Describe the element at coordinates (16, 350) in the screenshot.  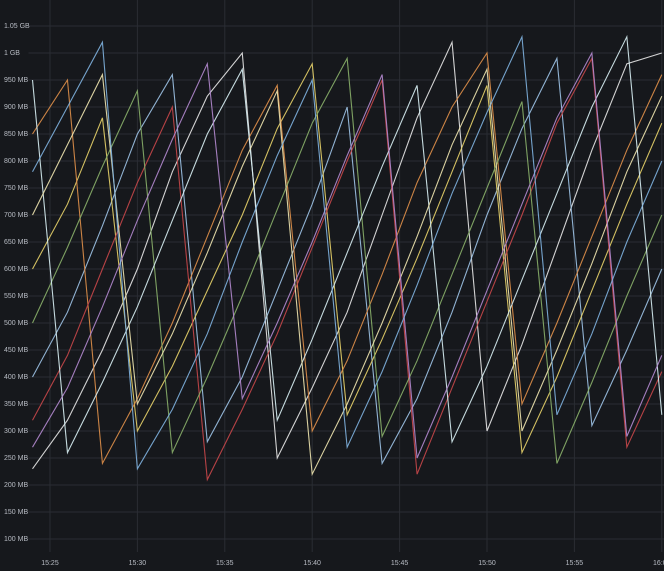
I see `y-tick-label: 450 MB` at that location.